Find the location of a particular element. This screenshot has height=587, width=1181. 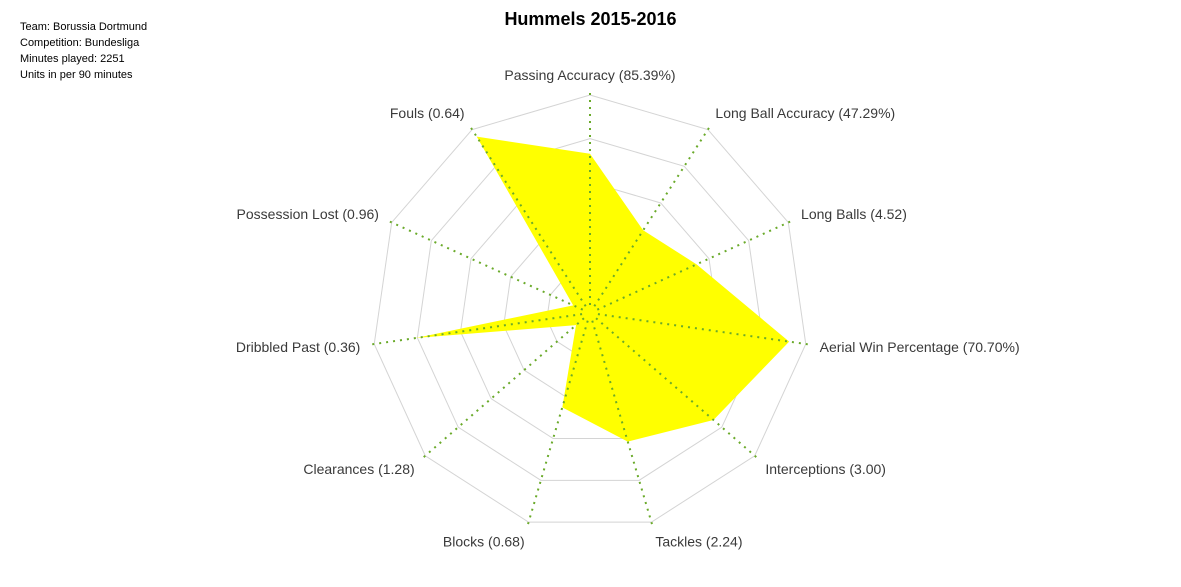

axis-label-4: Aerial Win Percentage (70.70%) is located at coordinates (920, 347).